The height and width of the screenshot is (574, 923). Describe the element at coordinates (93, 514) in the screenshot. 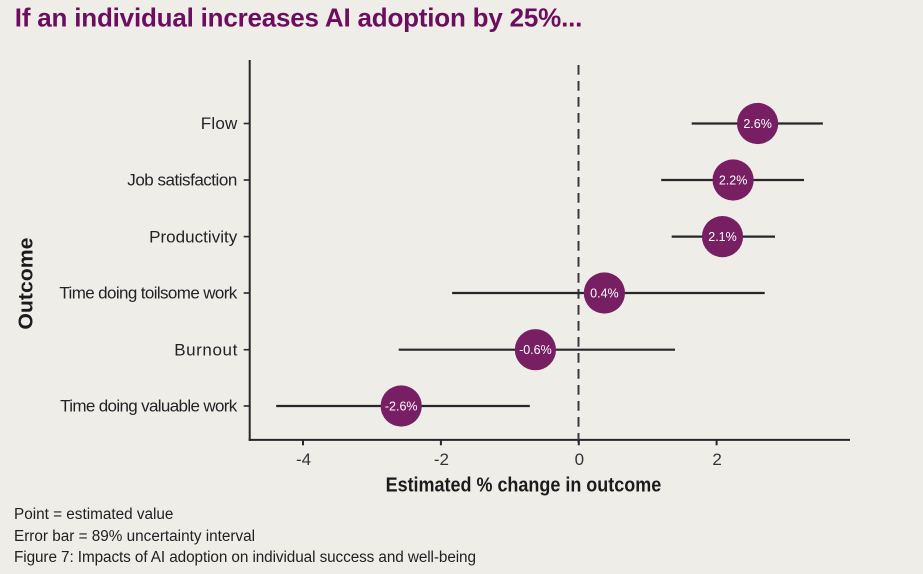

I see `svg-text: Point = estimated value` at that location.